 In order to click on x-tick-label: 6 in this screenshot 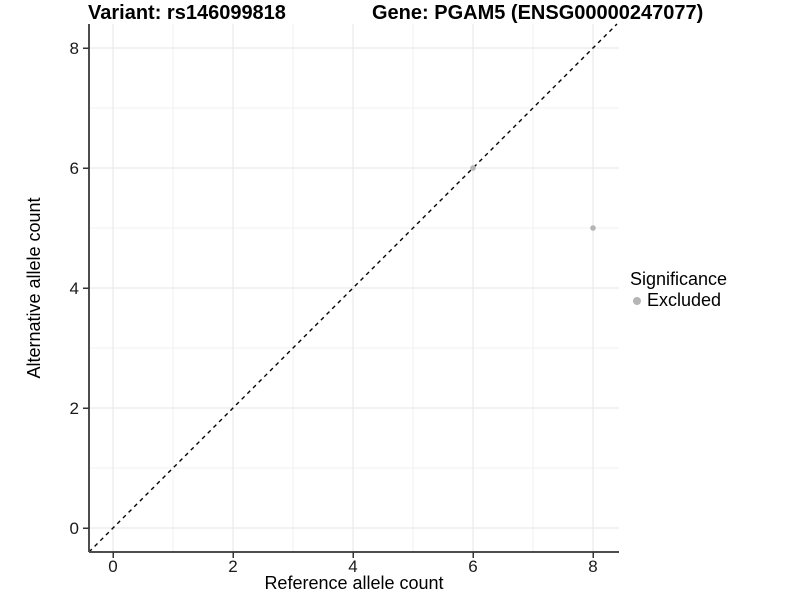, I will do `click(472, 566)`.